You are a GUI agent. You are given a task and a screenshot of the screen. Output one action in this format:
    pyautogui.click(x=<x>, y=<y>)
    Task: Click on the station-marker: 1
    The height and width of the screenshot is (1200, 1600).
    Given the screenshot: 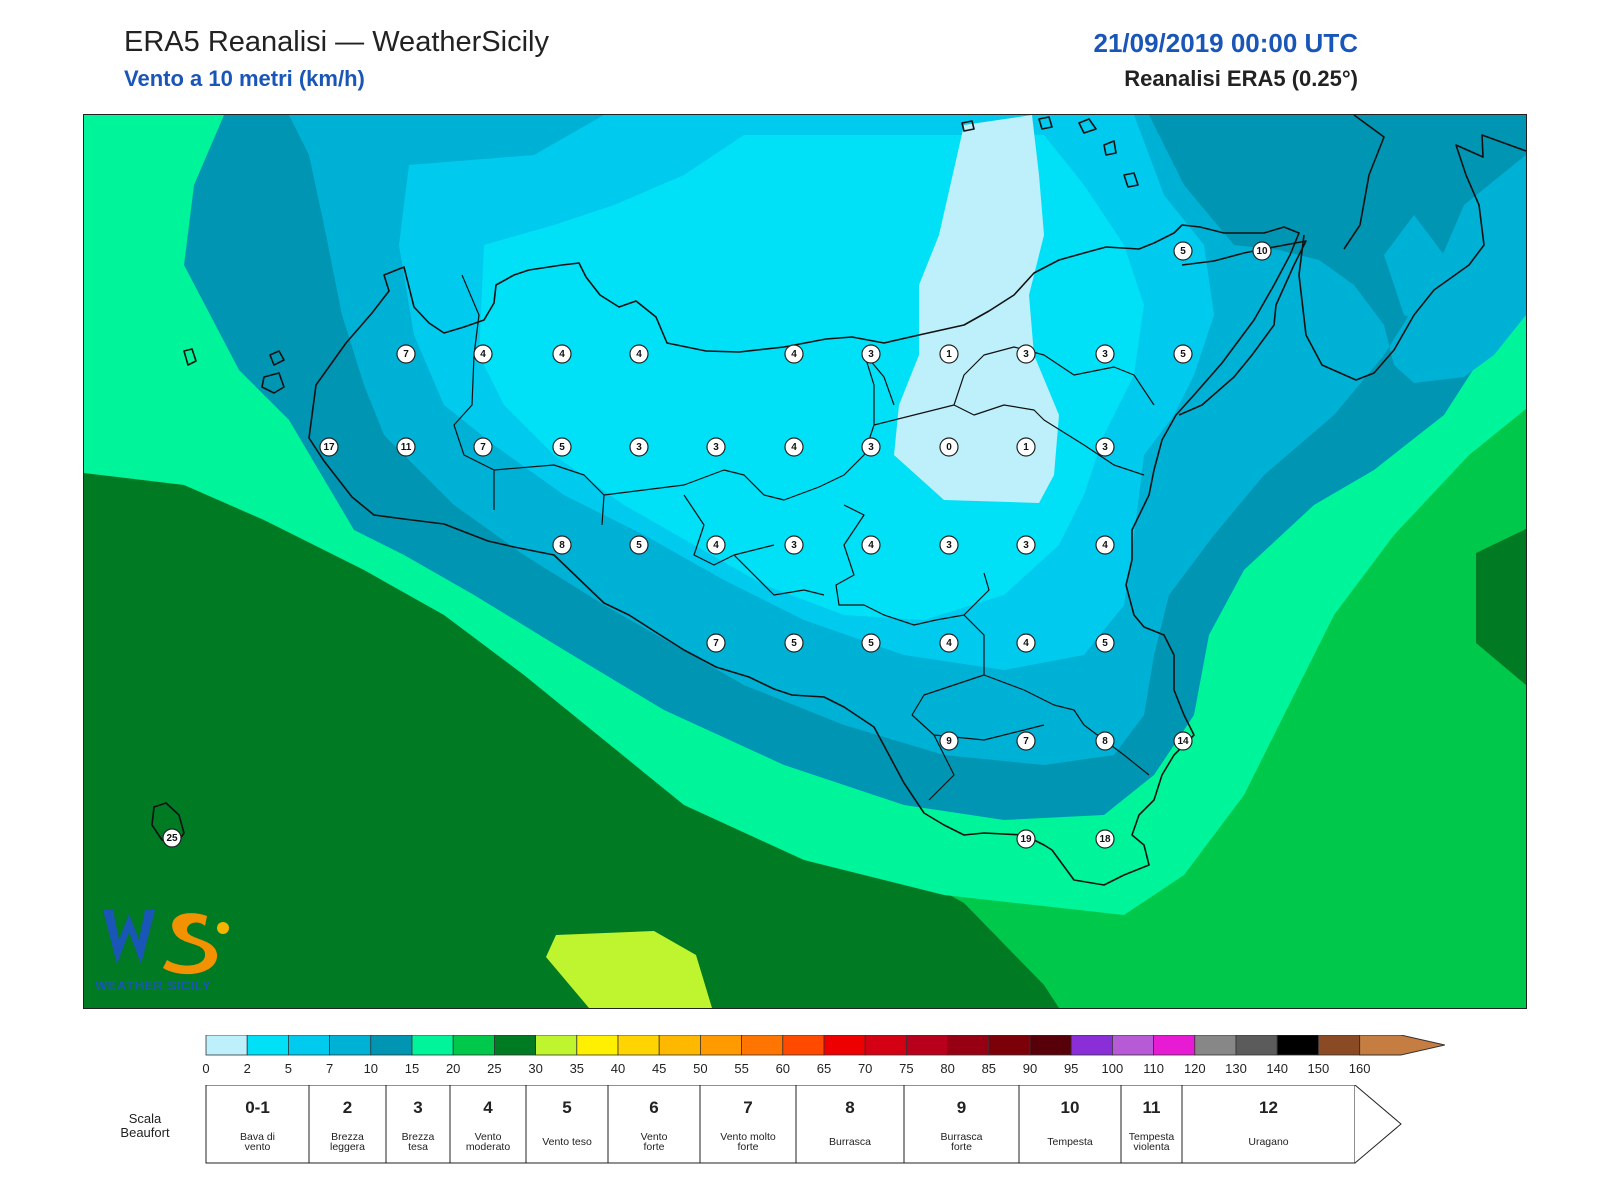 What is the action you would take?
    pyautogui.click(x=949, y=354)
    